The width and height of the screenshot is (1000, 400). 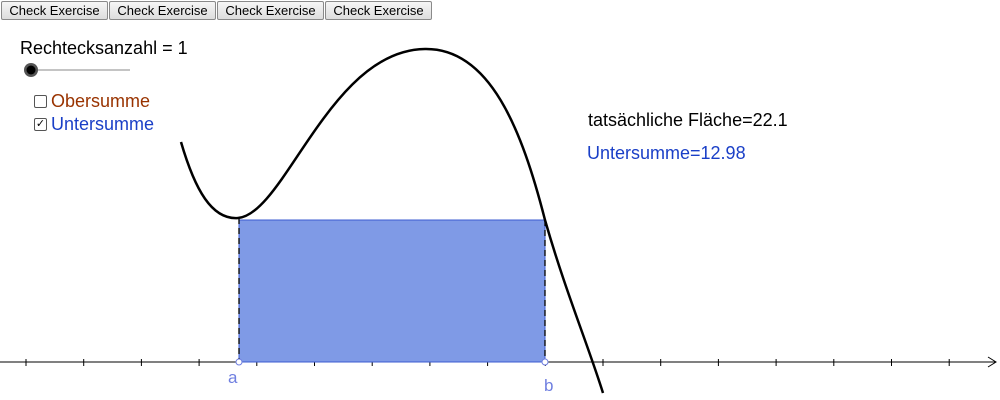 I want to click on checkbox, so click(x=40, y=101).